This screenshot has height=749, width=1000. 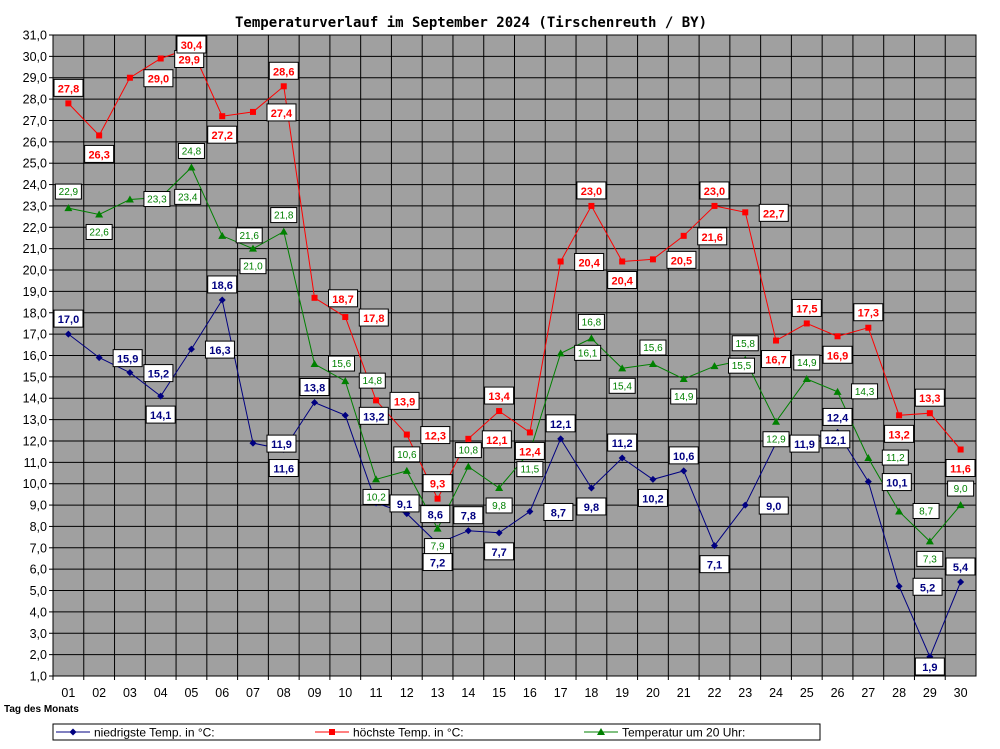 I want to click on svg-text: 11,2, so click(x=895, y=458).